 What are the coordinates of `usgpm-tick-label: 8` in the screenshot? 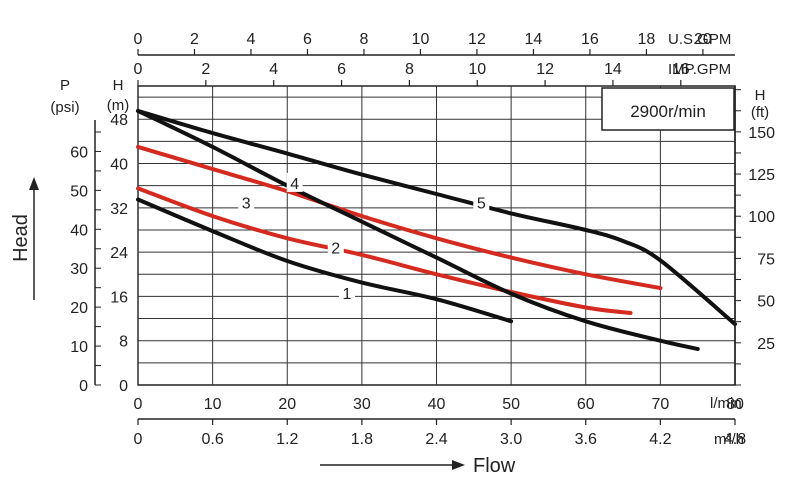 It's located at (364, 39).